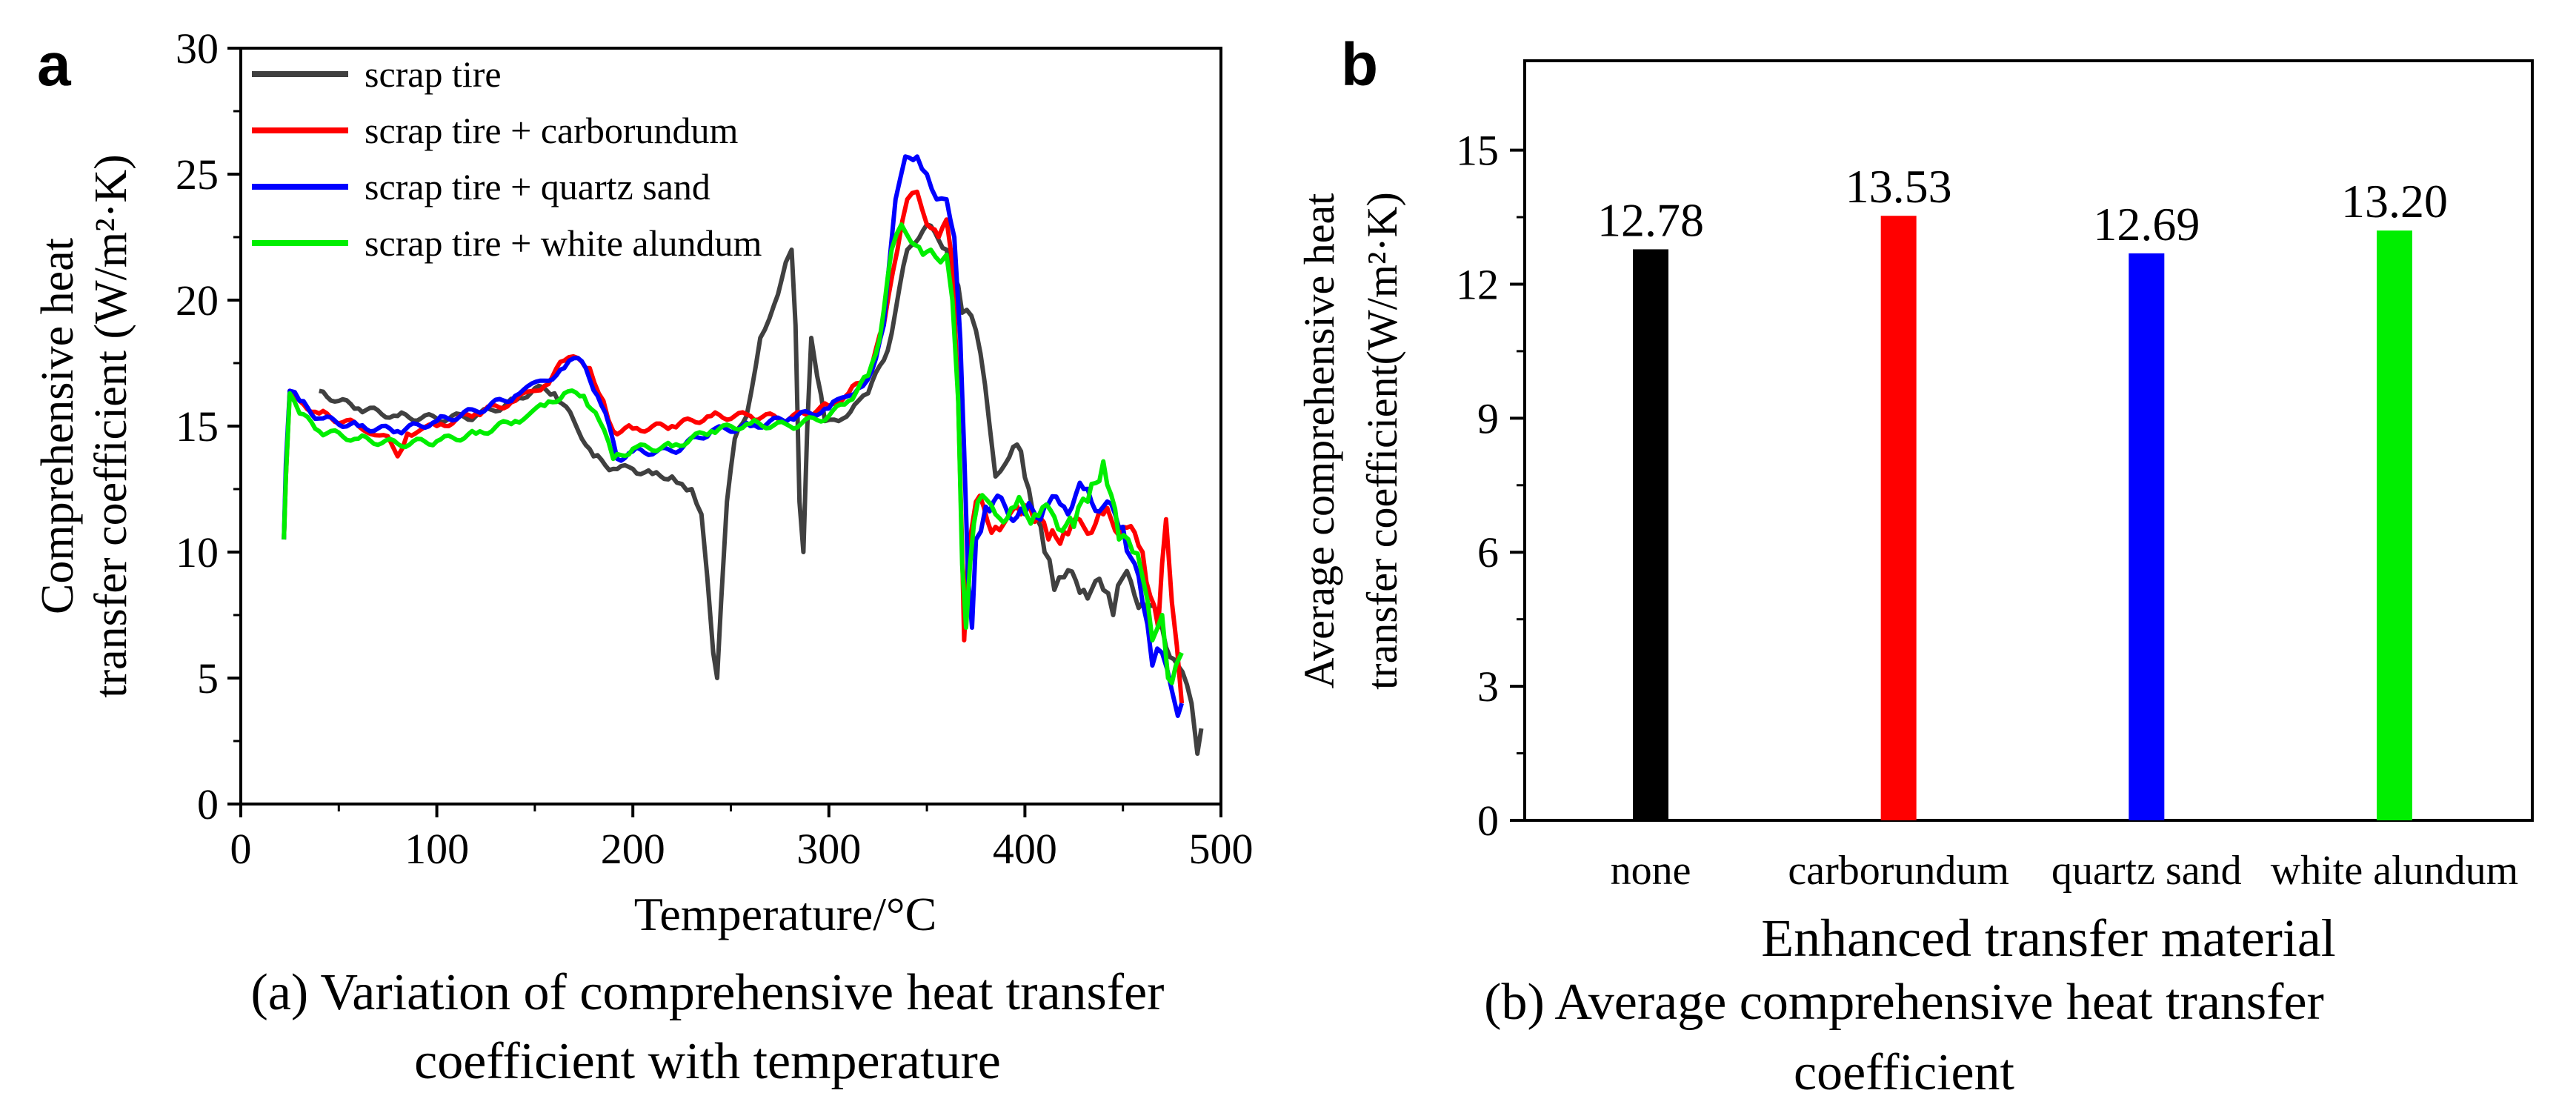  What do you see at coordinates (707, 1061) in the screenshot?
I see `panel-a-caption-line2: coefficient with temperature` at bounding box center [707, 1061].